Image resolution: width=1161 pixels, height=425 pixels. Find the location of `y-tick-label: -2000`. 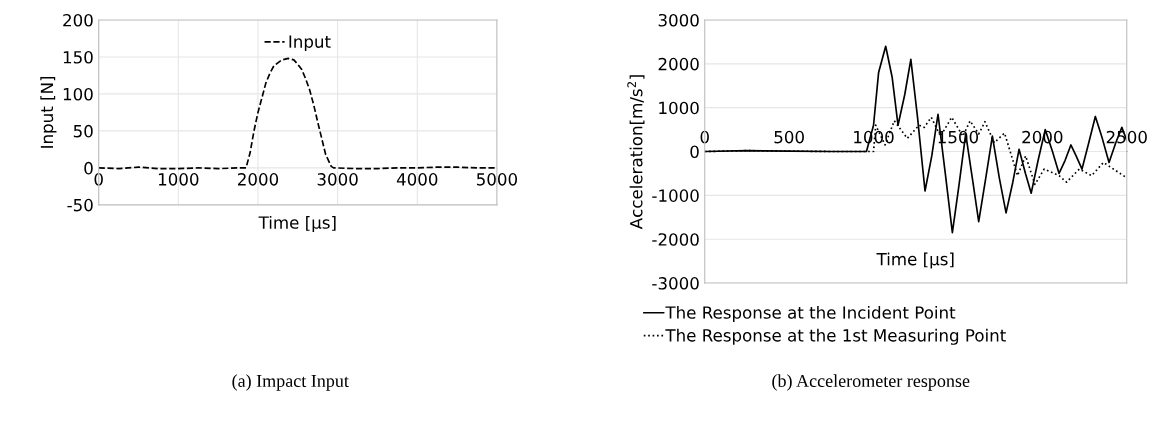

y-tick-label: -2000 is located at coordinates (675, 239).